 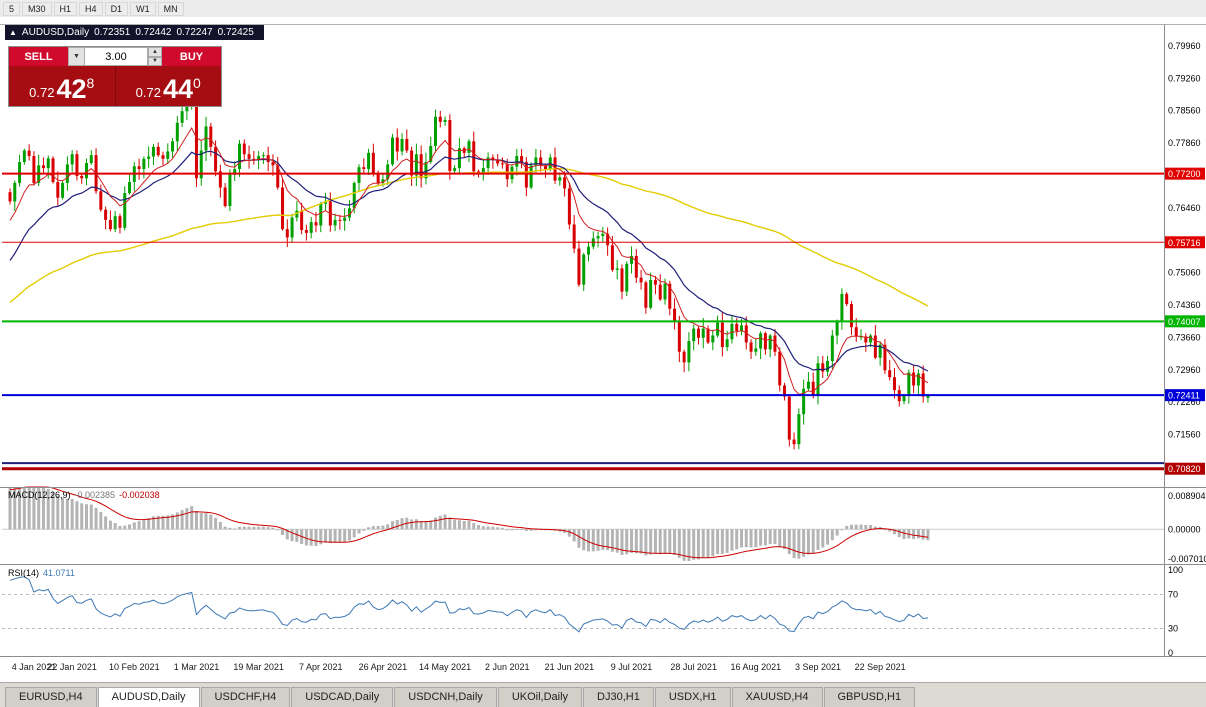 I want to click on chart-tab-eurusd-h4: EURUSD,H4, so click(x=51, y=697).